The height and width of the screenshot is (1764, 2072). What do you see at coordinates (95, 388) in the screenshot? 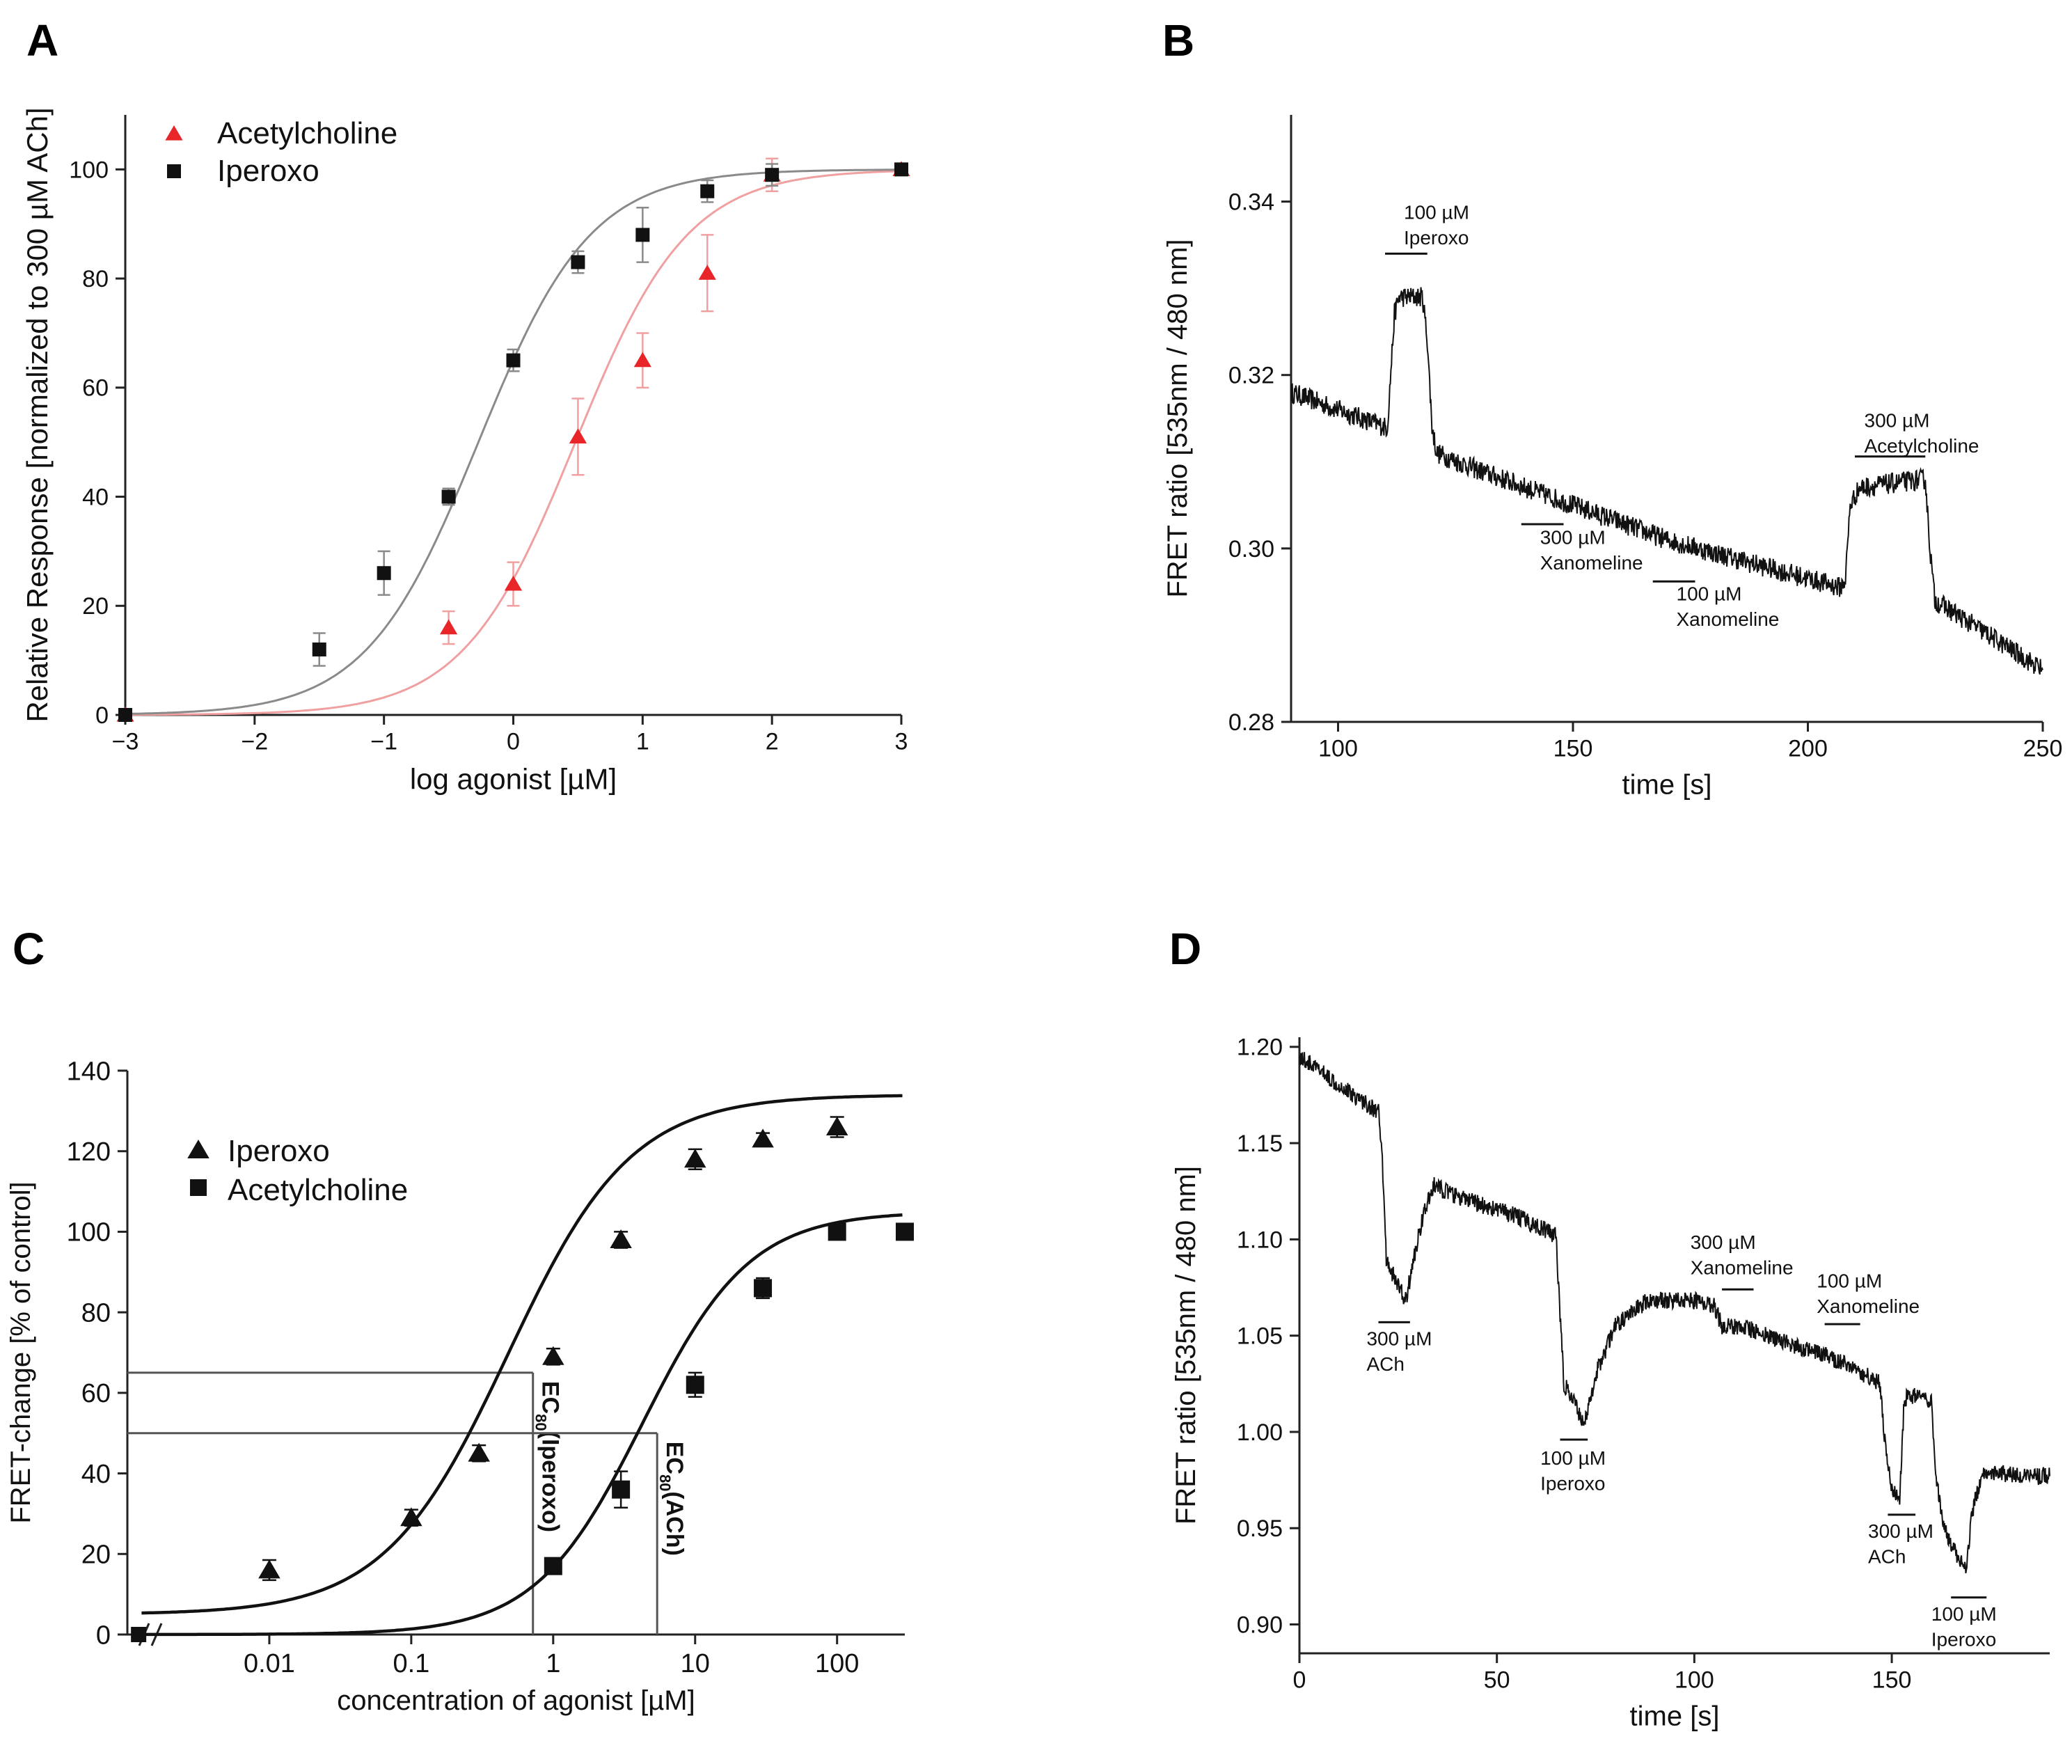
I see `y-tick-label: 60` at bounding box center [95, 388].